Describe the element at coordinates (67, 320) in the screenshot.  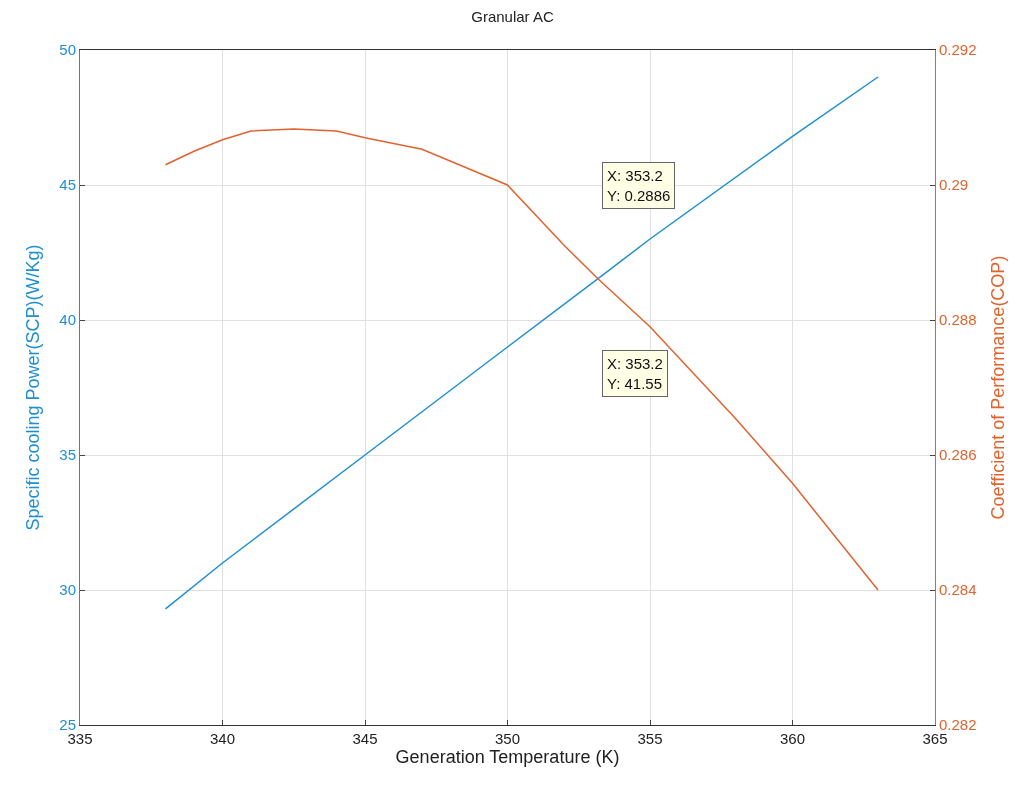
I see `y-tick-label: 40` at that location.